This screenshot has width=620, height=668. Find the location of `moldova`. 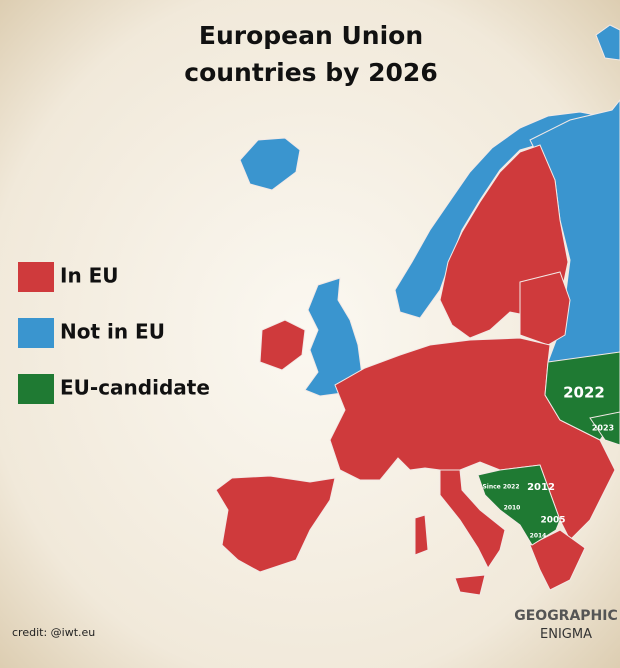

moldova is located at coordinates (604, 428).